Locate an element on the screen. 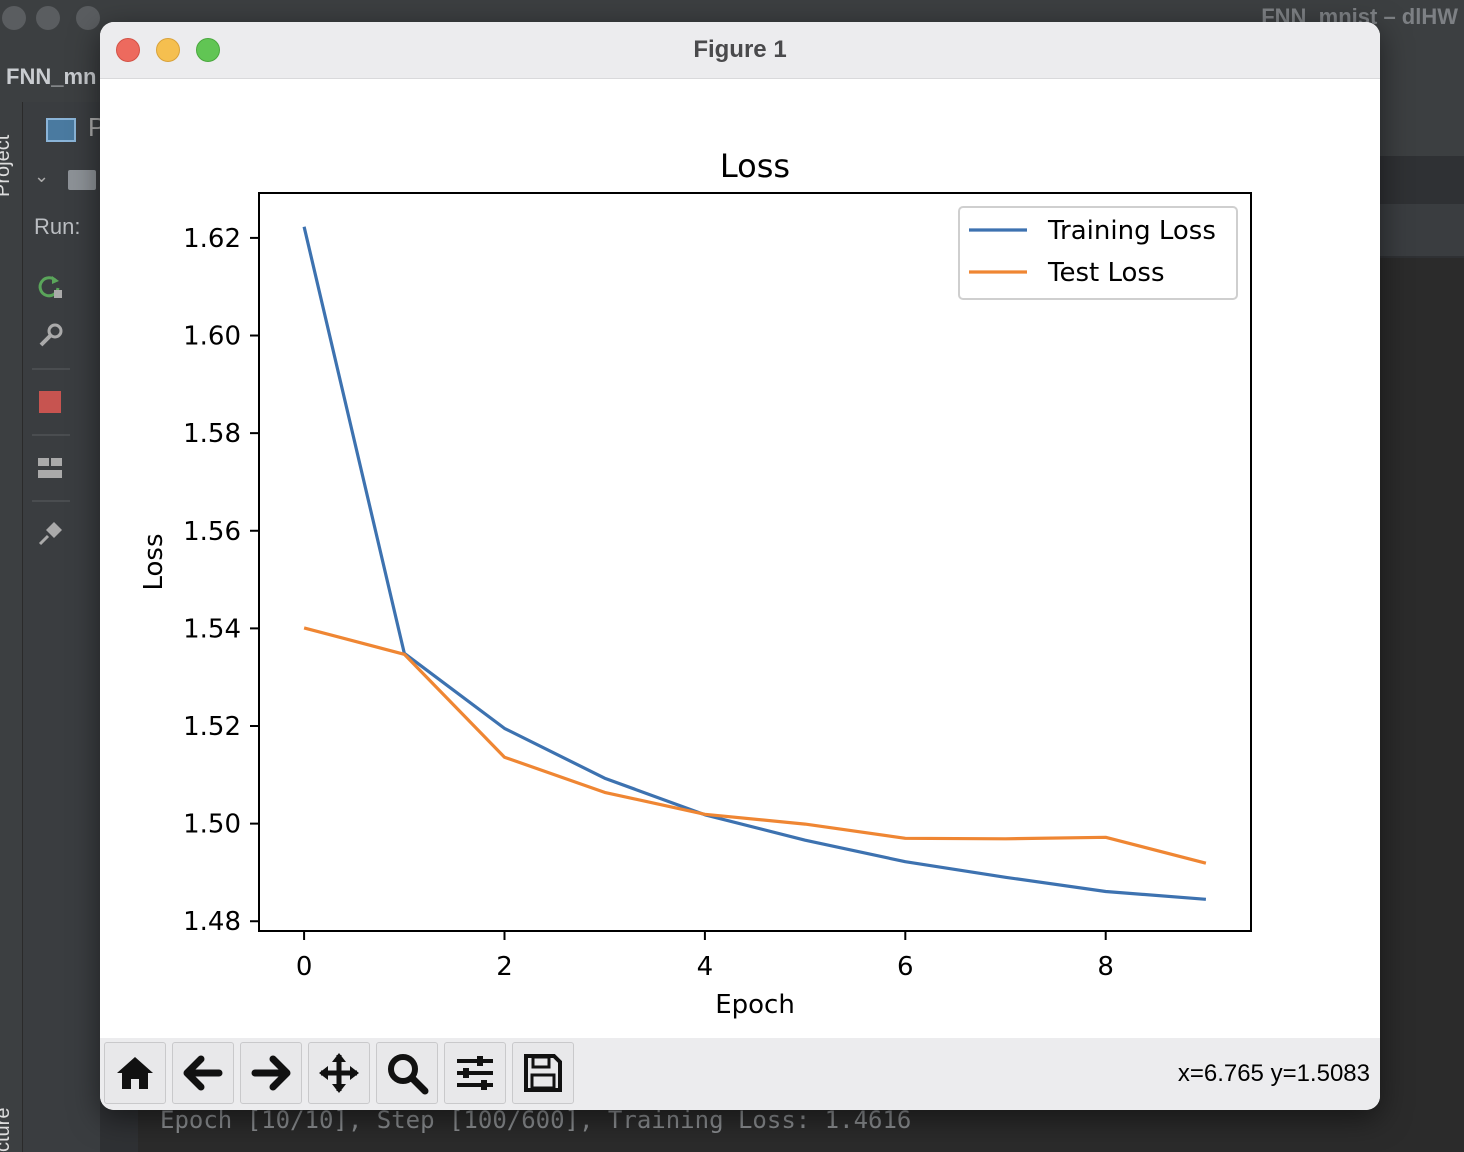 The height and width of the screenshot is (1152, 1464). y-tick-label: 1.54 is located at coordinates (212, 629).